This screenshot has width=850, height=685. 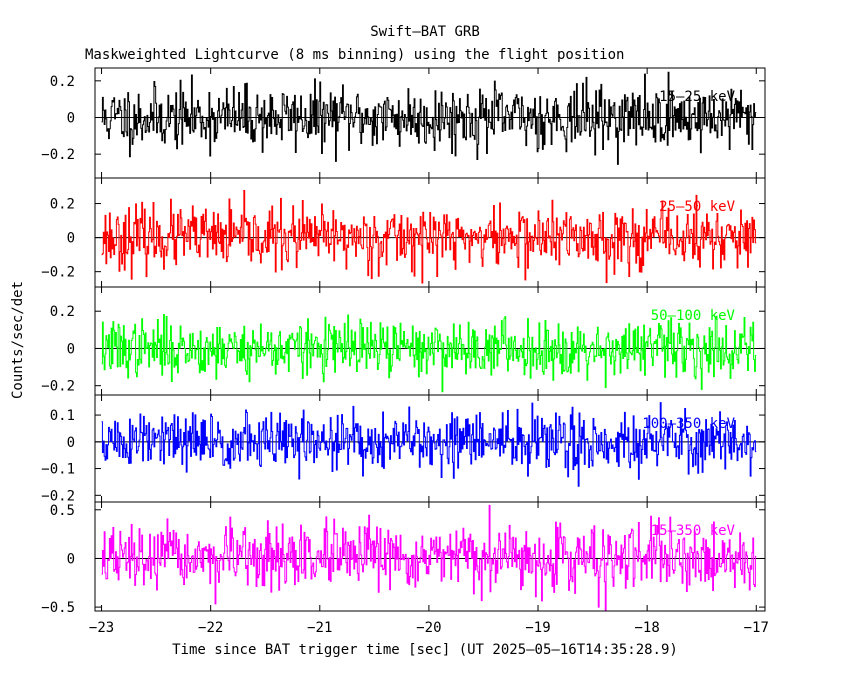 What do you see at coordinates (101, 628) in the screenshot?
I see `x-tick-label: −23` at bounding box center [101, 628].